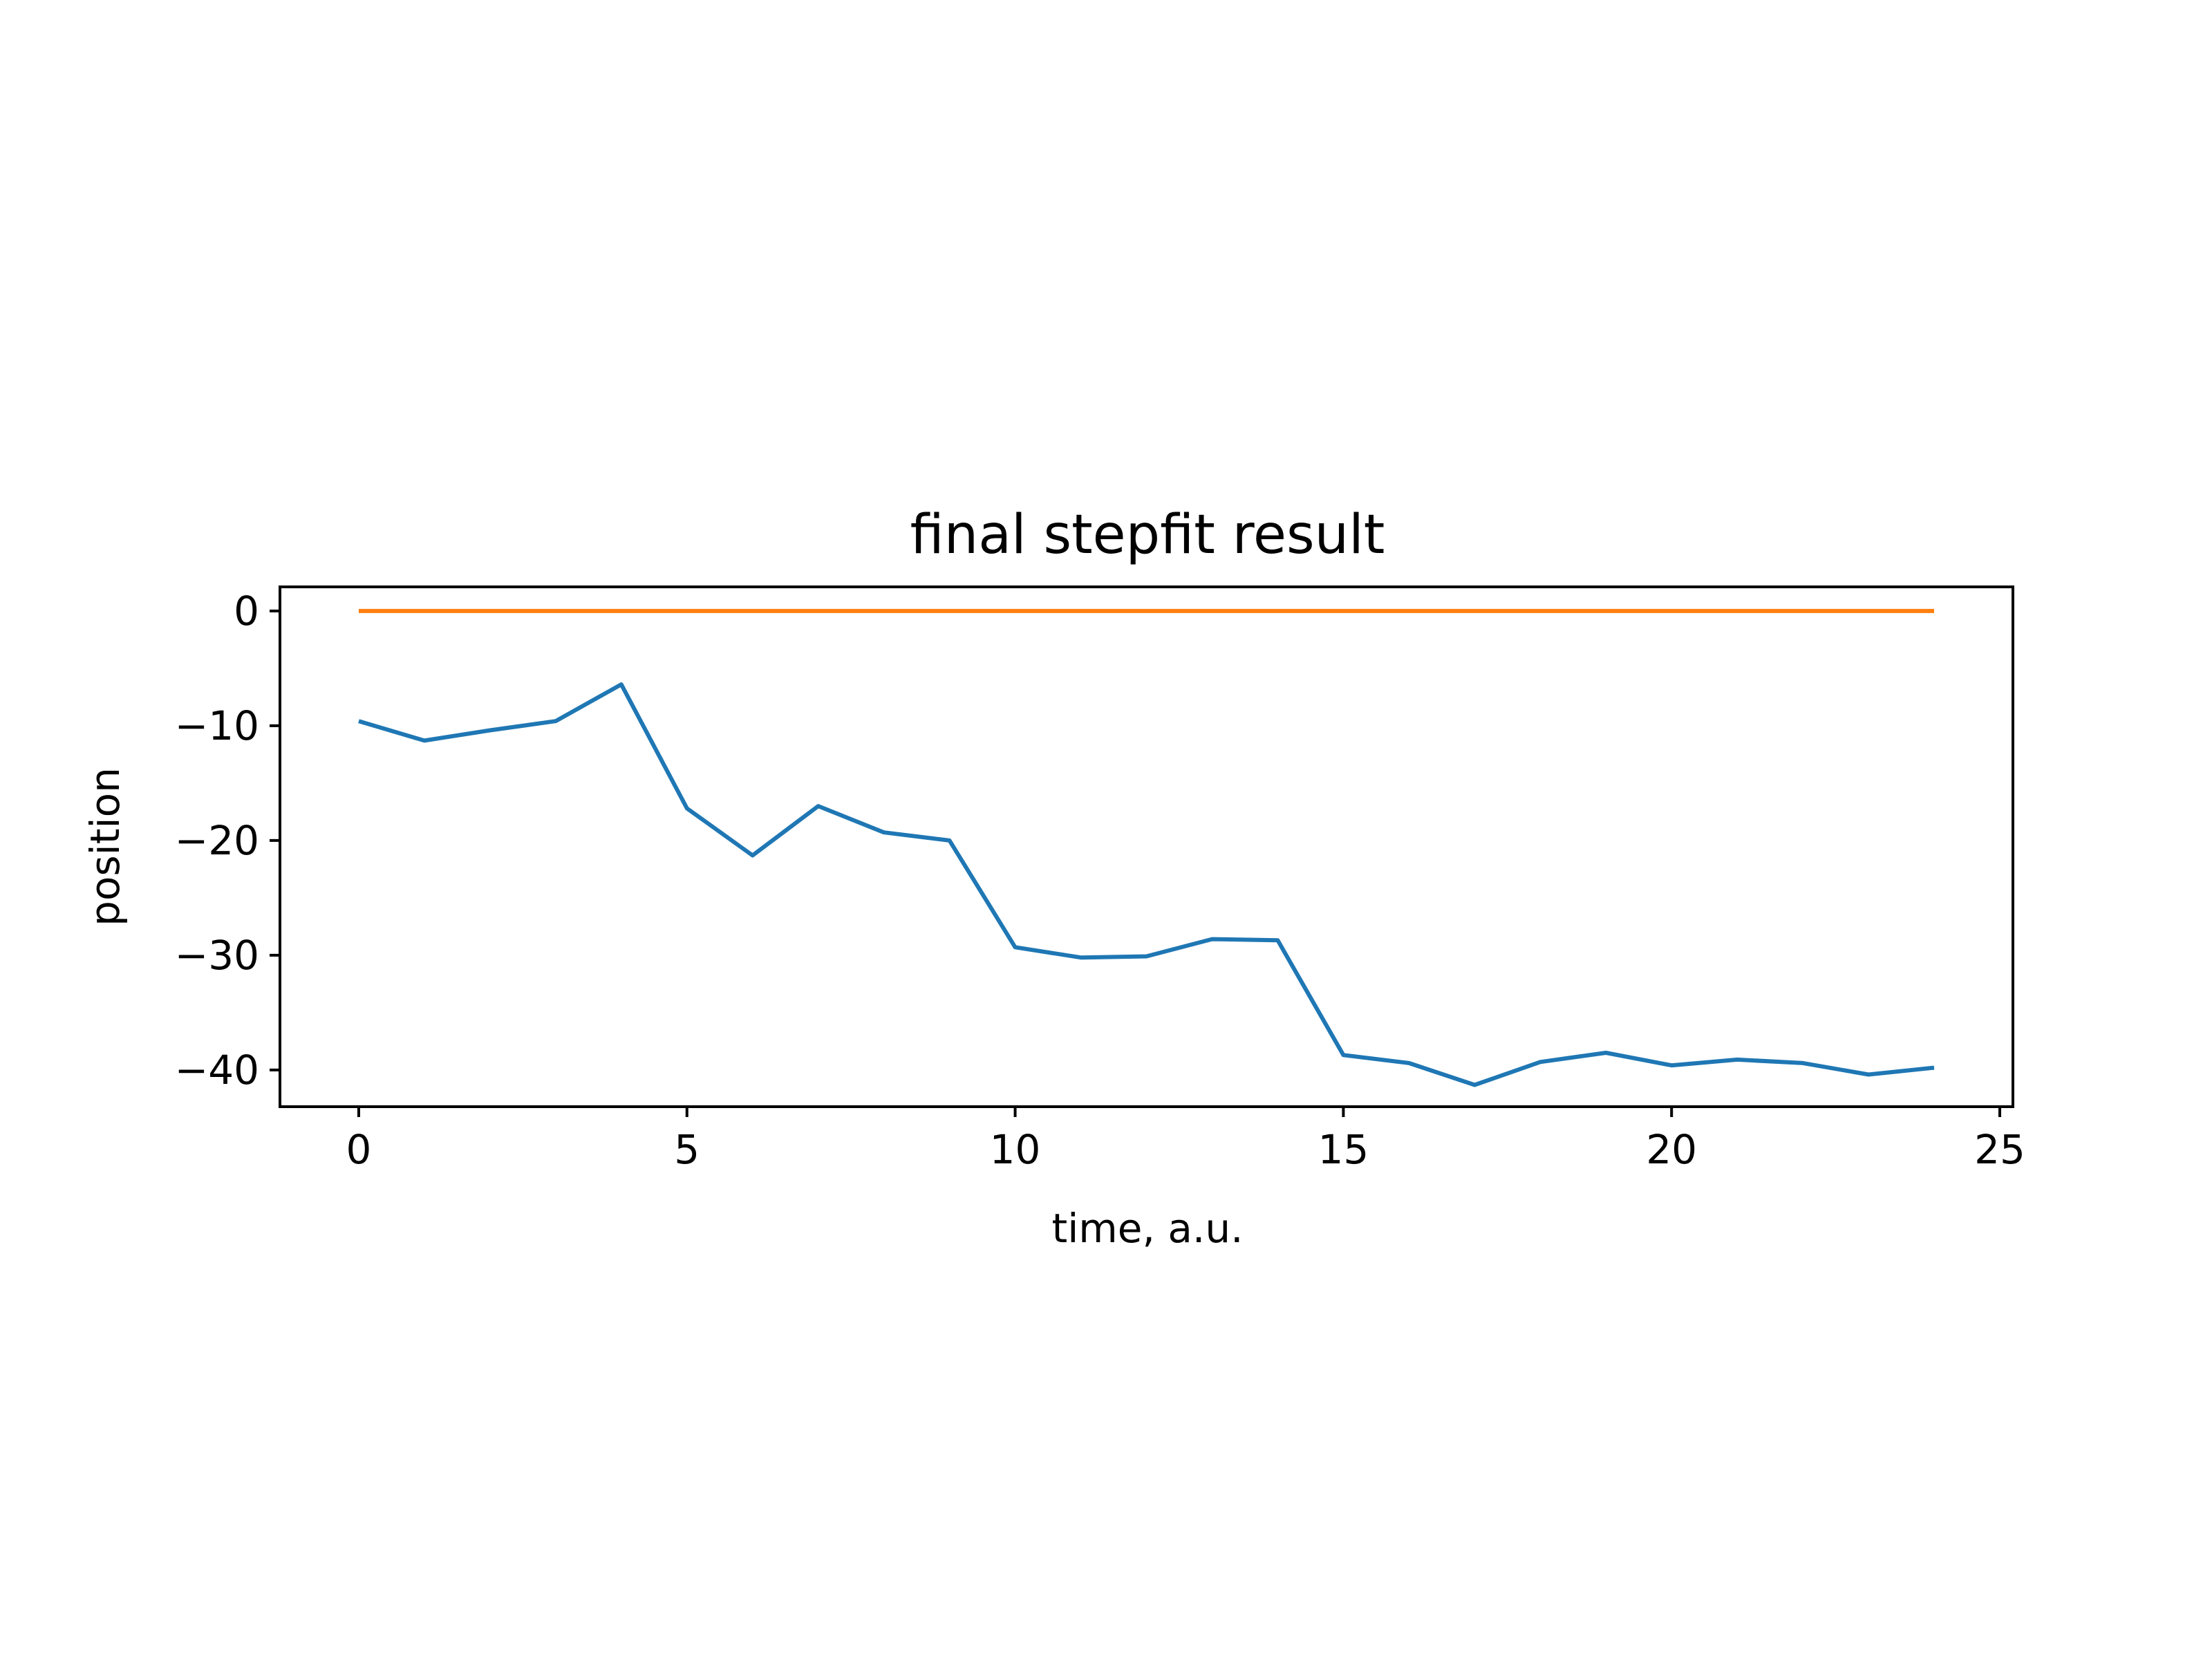 This screenshot has width=2212, height=1659. I want to click on y-tick-label: −20, so click(217, 840).